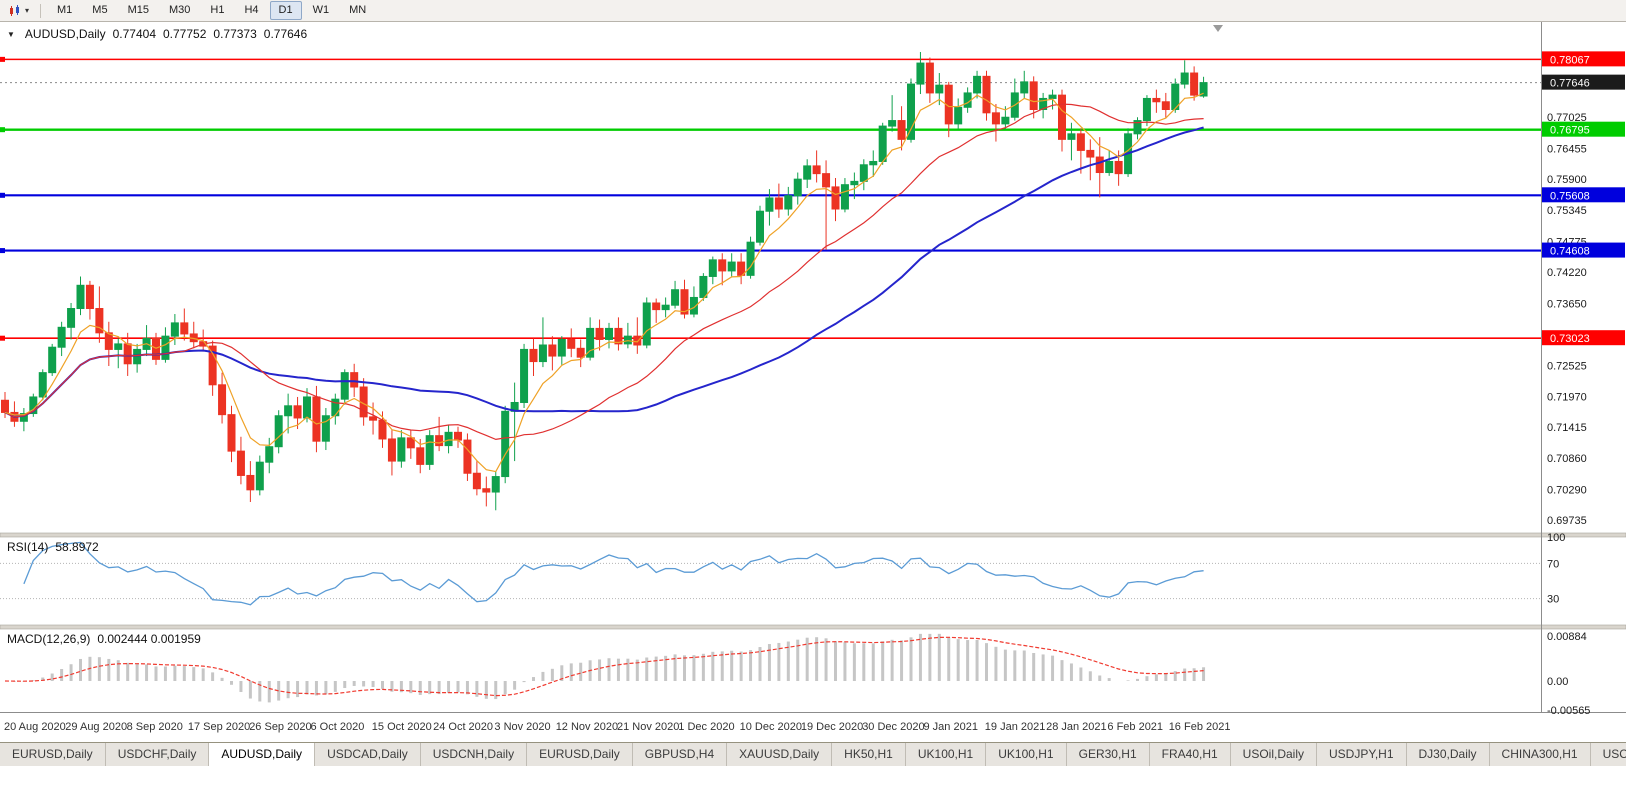  What do you see at coordinates (869, 754) in the screenshot?
I see `tab-hk50-h1: HK50,H1` at bounding box center [869, 754].